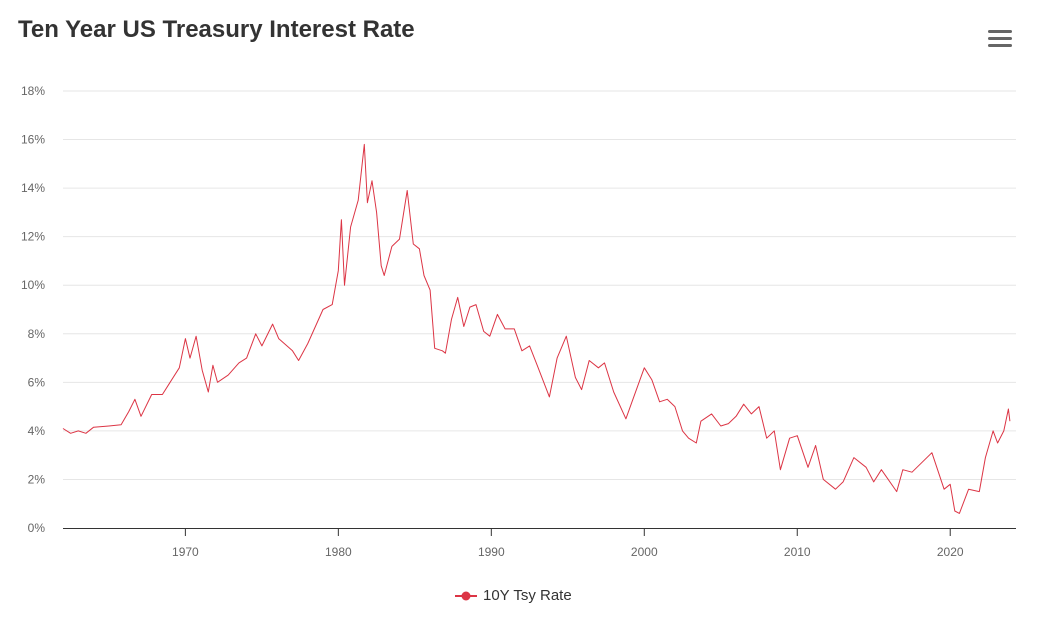 The height and width of the screenshot is (635, 1038). I want to click on legend-item: 10Y Tsy Rate, so click(513, 595).